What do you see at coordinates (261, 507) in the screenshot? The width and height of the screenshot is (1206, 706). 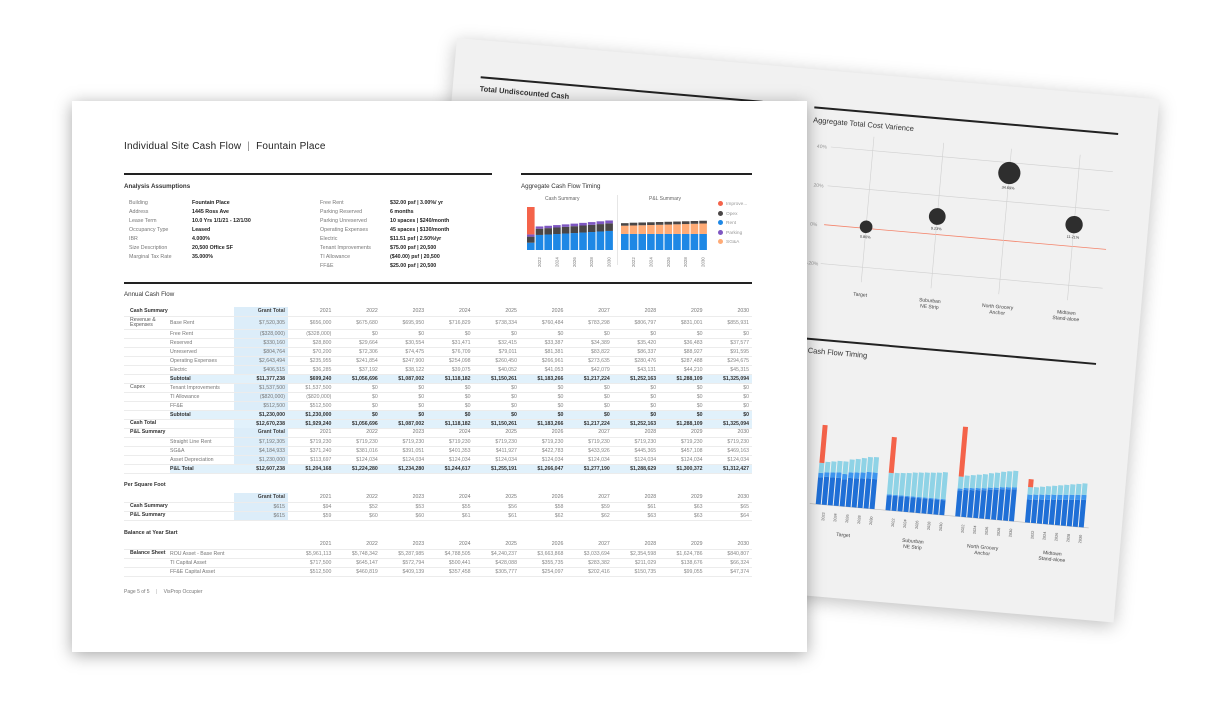 I see `grand-total-cell: $615` at bounding box center [261, 507].